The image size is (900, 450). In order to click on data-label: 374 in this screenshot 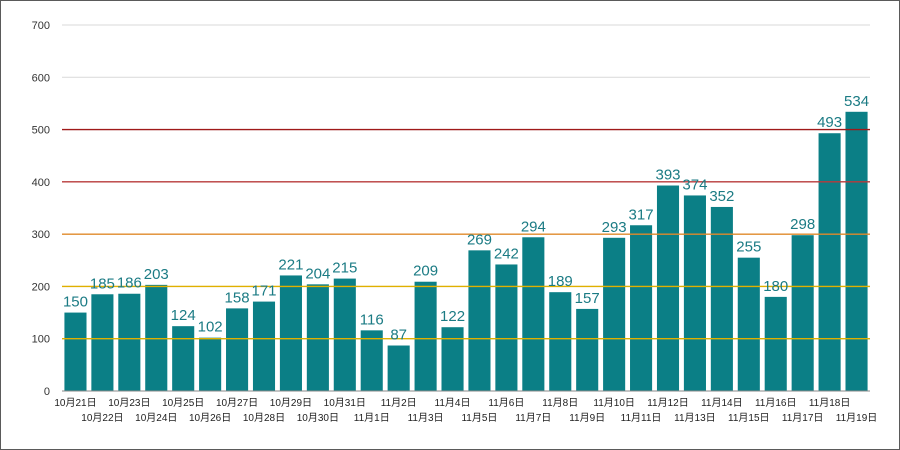, I will do `click(694, 184)`.